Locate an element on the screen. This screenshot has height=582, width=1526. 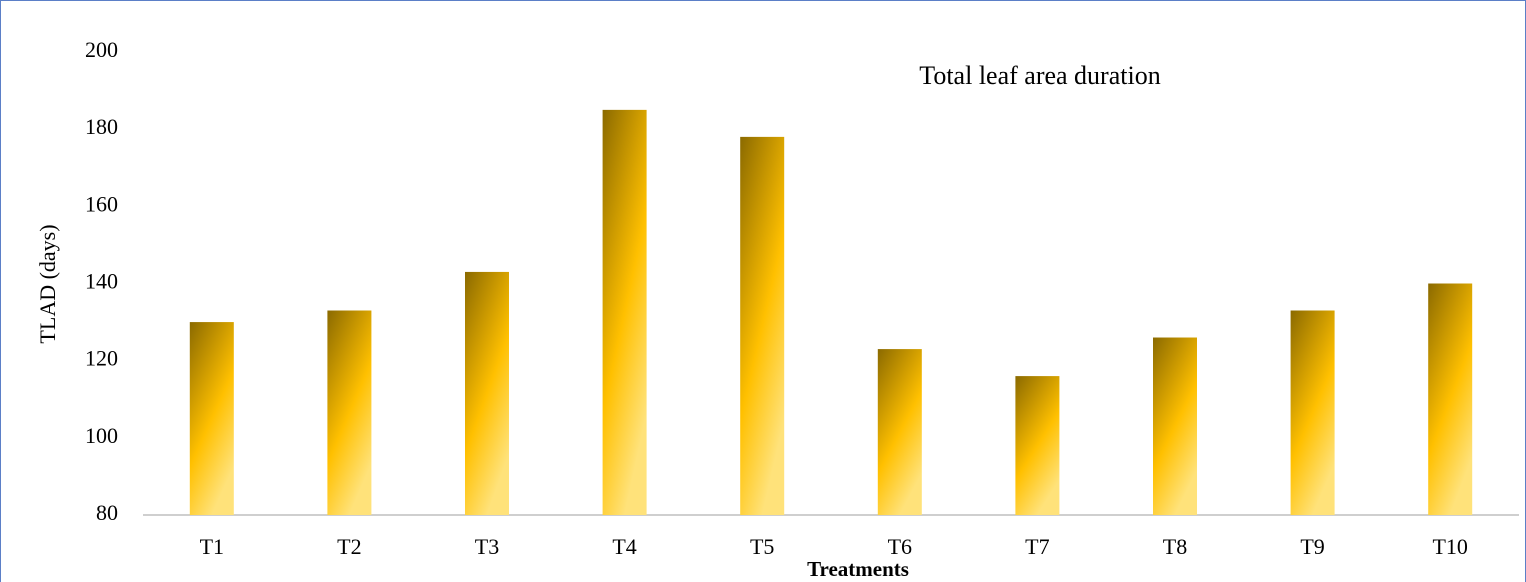
y-tick-label: 180 is located at coordinates (101, 126).